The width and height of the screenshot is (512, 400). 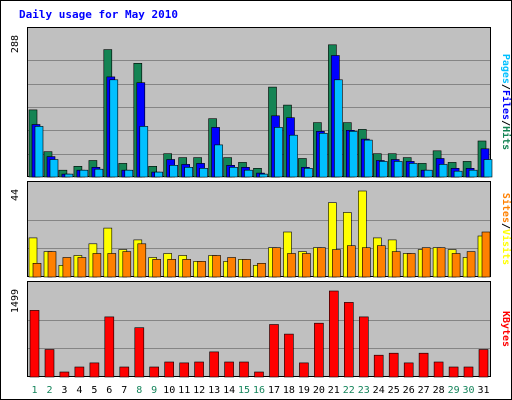 I want to click on legend-visits: Visits, so click(x=506, y=247).